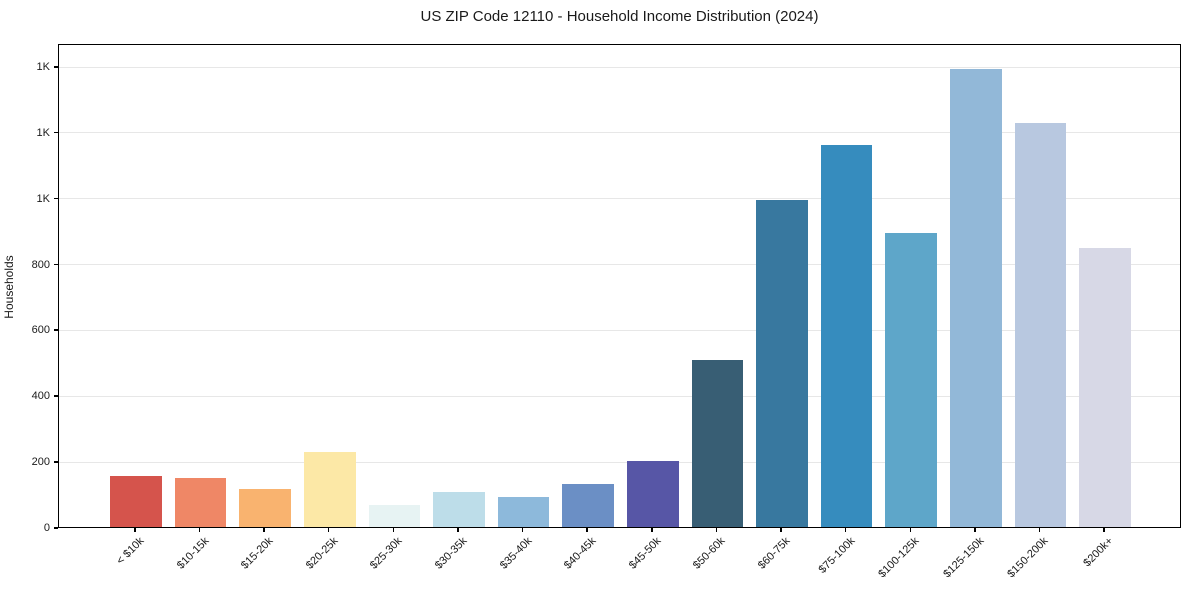  What do you see at coordinates (717, 443) in the screenshot?
I see `bar-50-60k` at bounding box center [717, 443].